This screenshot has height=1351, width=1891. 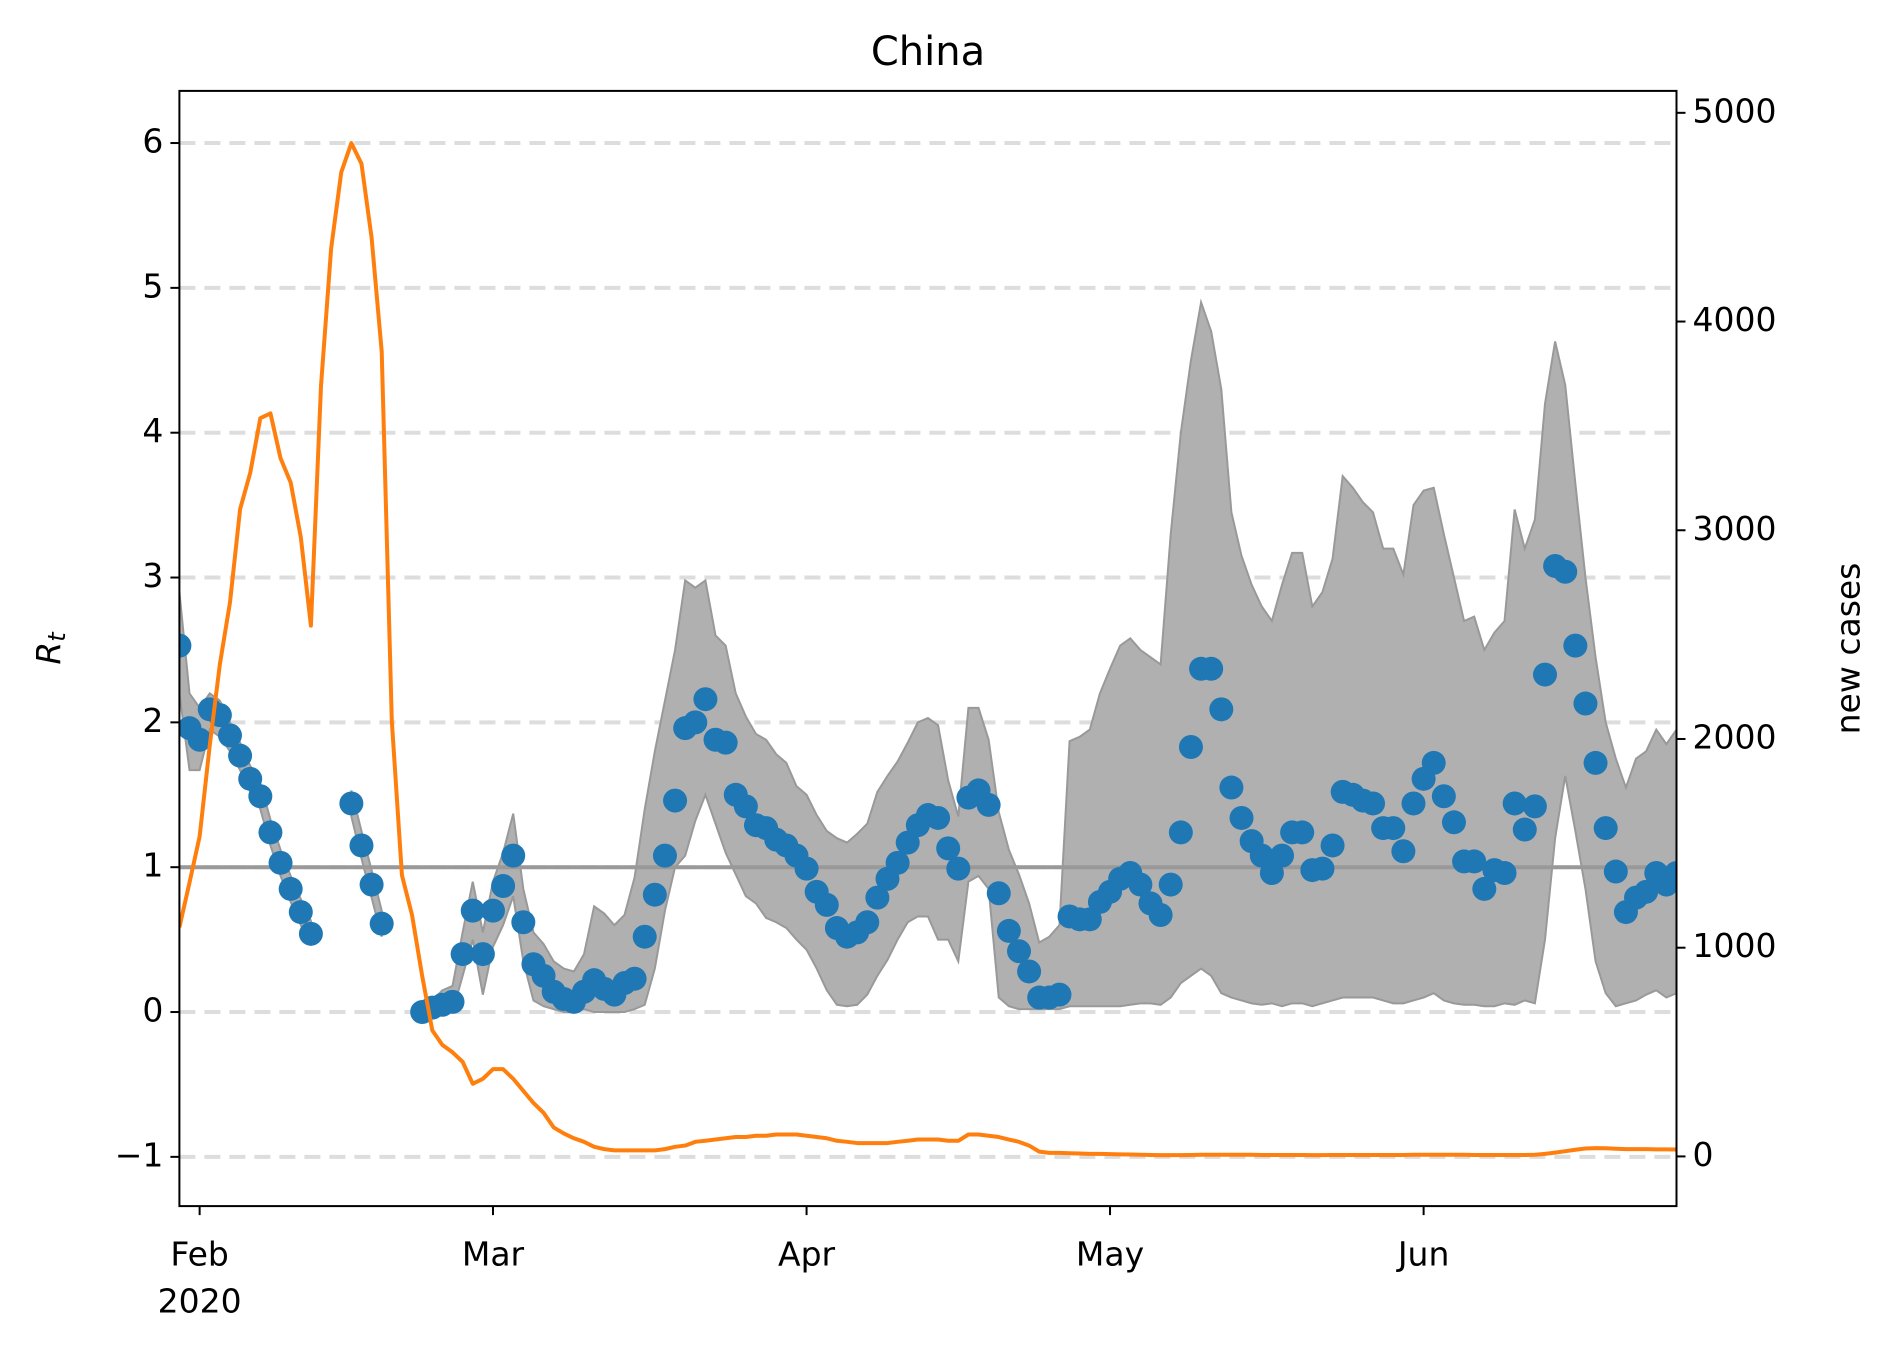 I want to click on x-year-label: 2020, so click(x=200, y=1301).